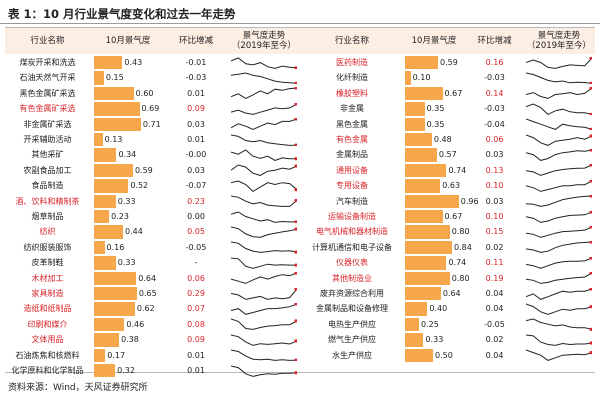 This screenshot has height=404, width=600. I want to click on value-text: 0.48, so click(442, 139).